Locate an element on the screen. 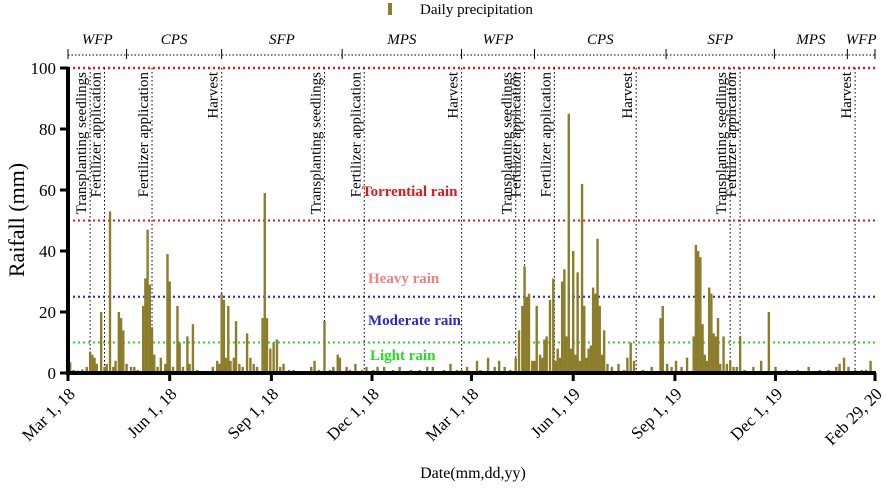 The width and height of the screenshot is (886, 491). x-tick-label: Sep 1, 19 is located at coordinates (656, 413).